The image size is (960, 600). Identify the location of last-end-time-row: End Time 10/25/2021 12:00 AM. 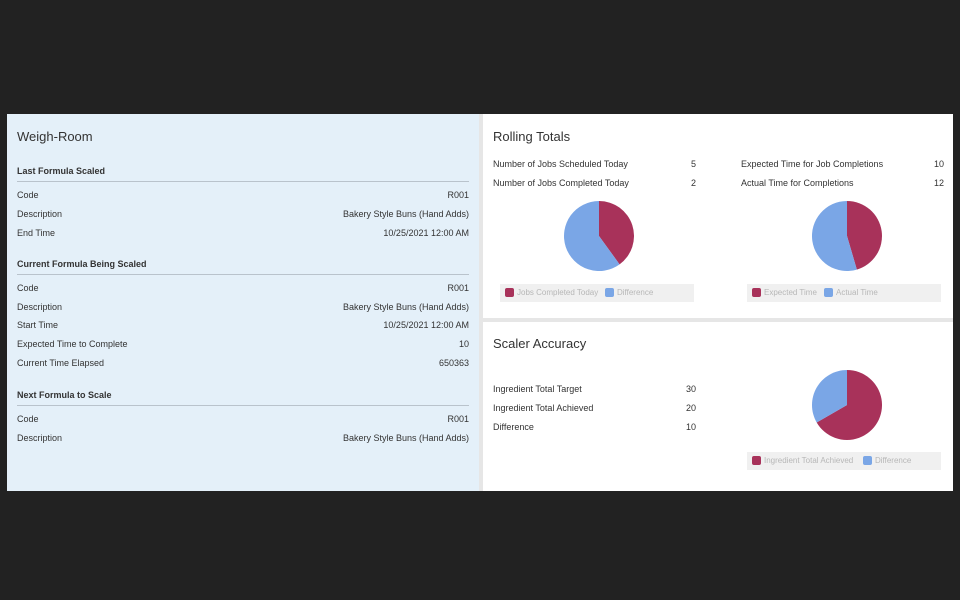
(243, 235).